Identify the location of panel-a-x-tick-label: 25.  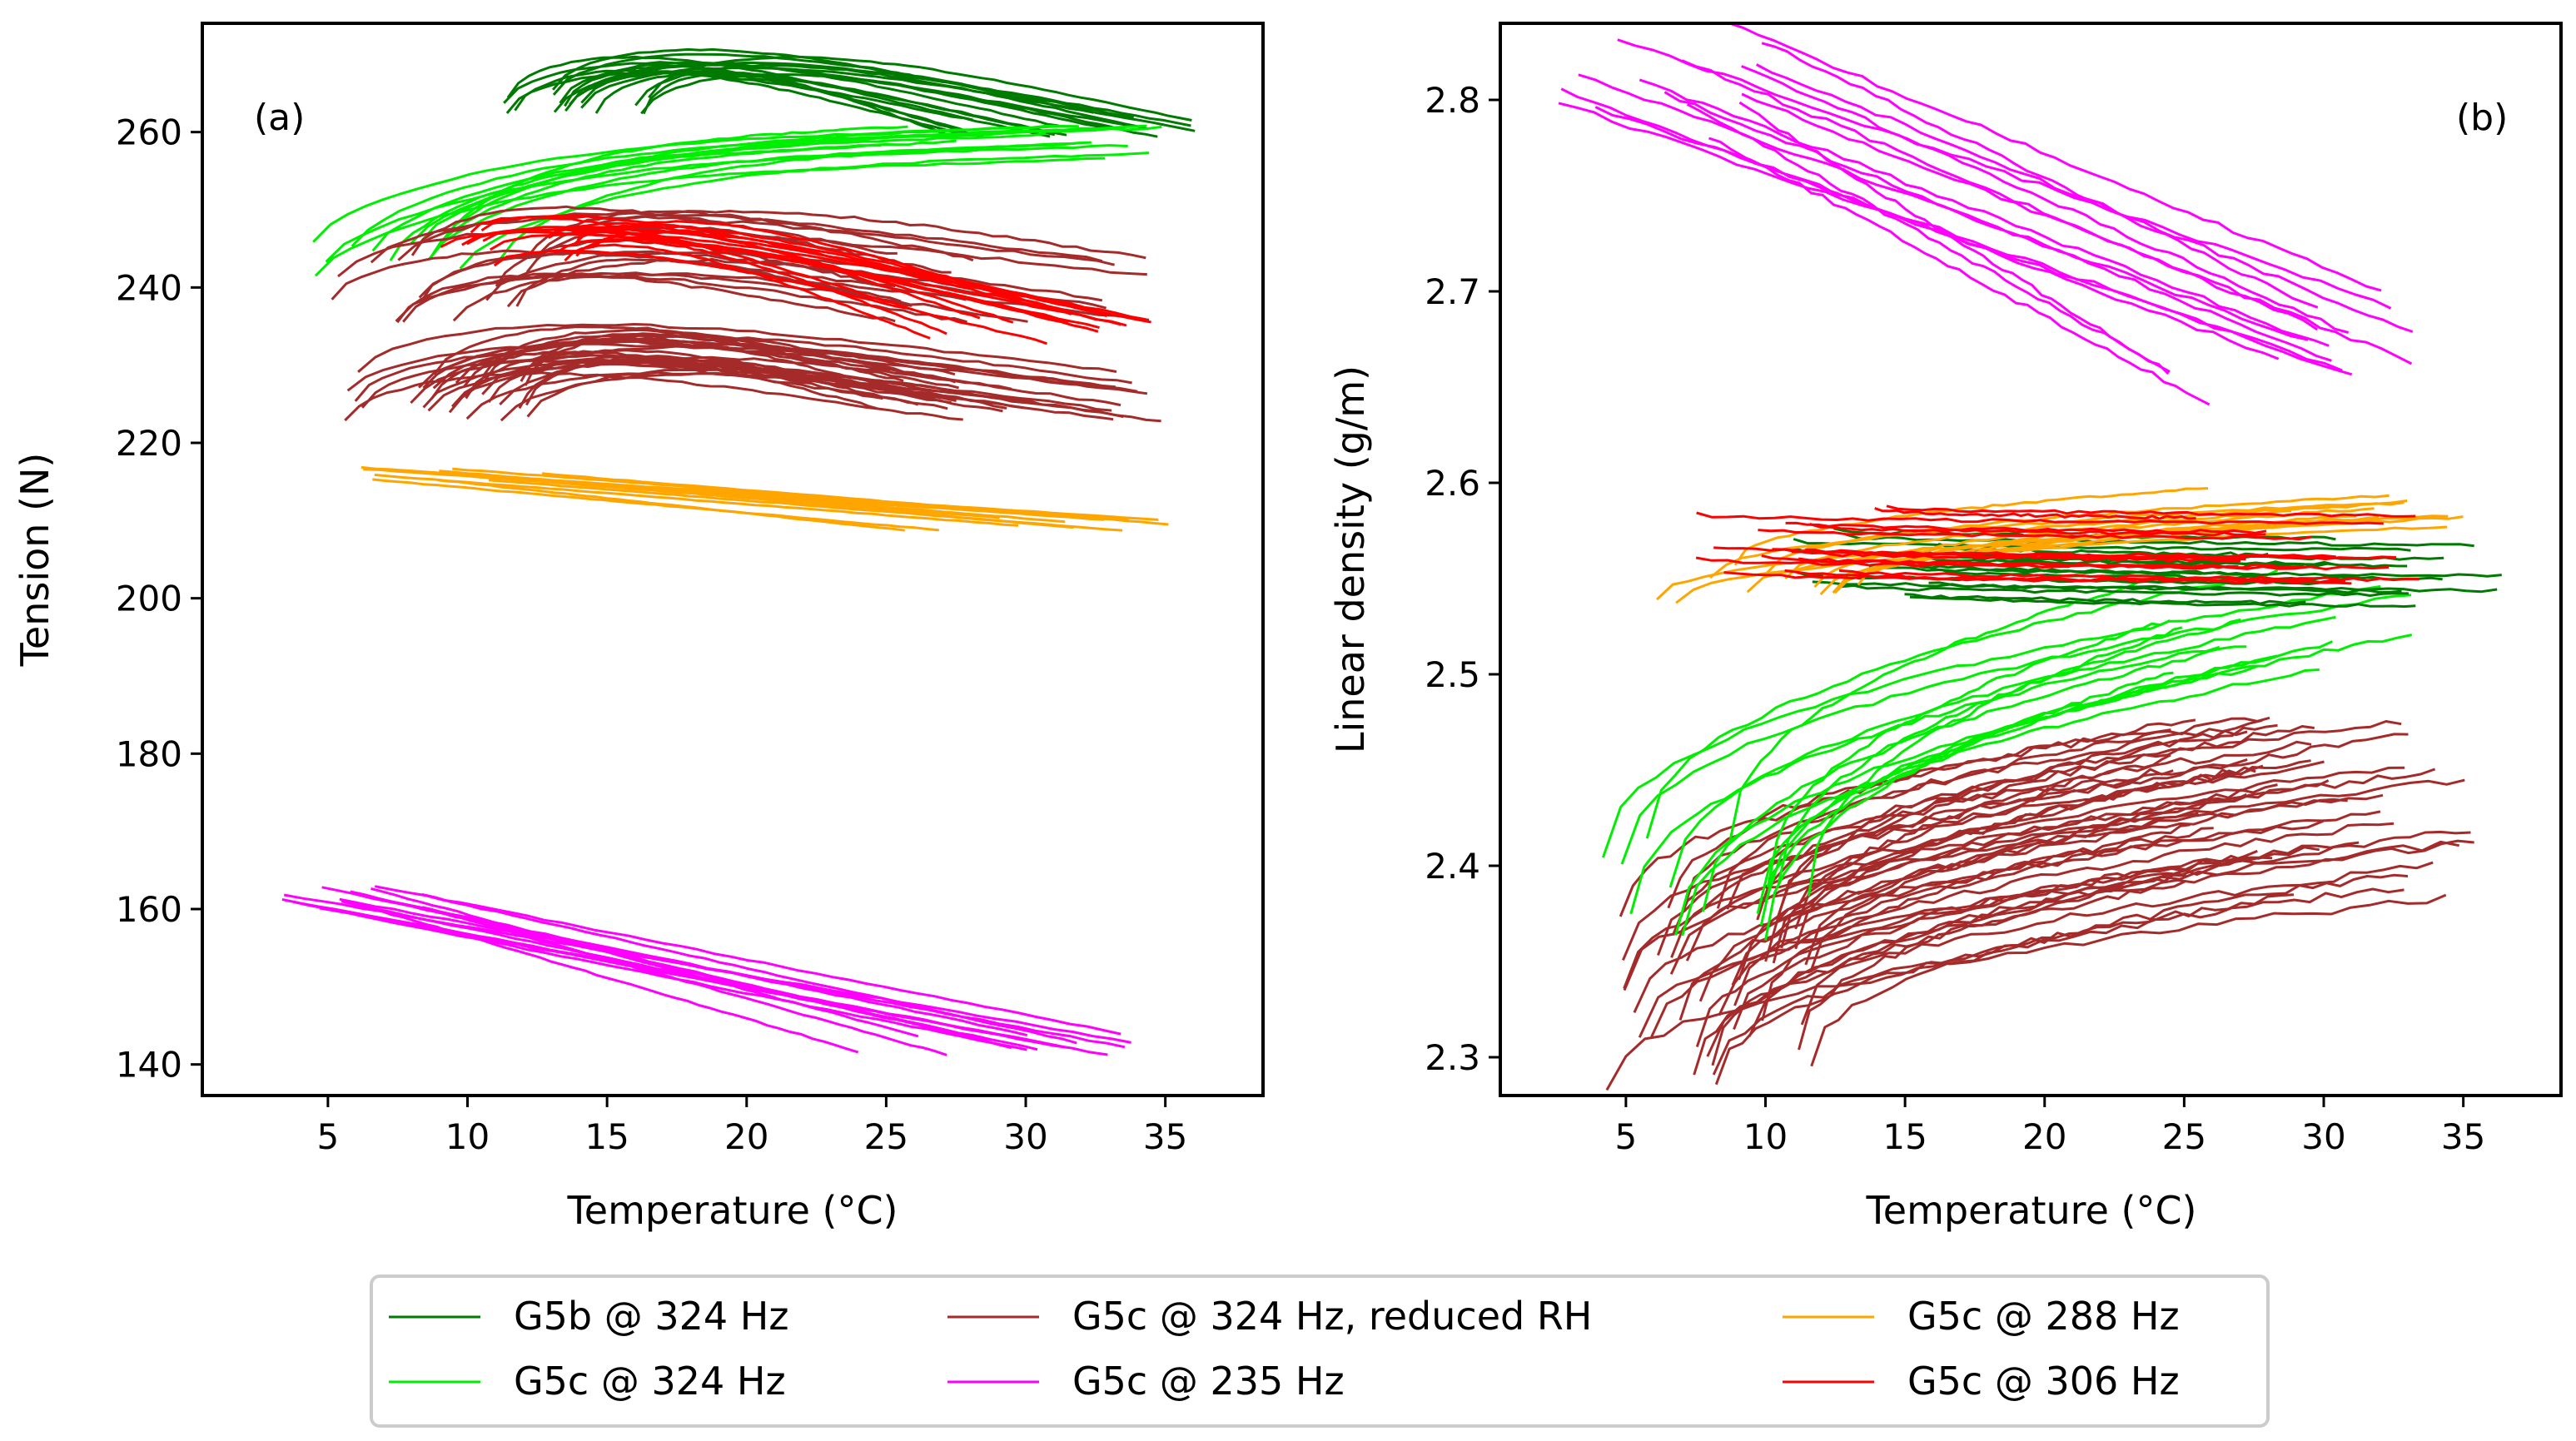
(886, 1136).